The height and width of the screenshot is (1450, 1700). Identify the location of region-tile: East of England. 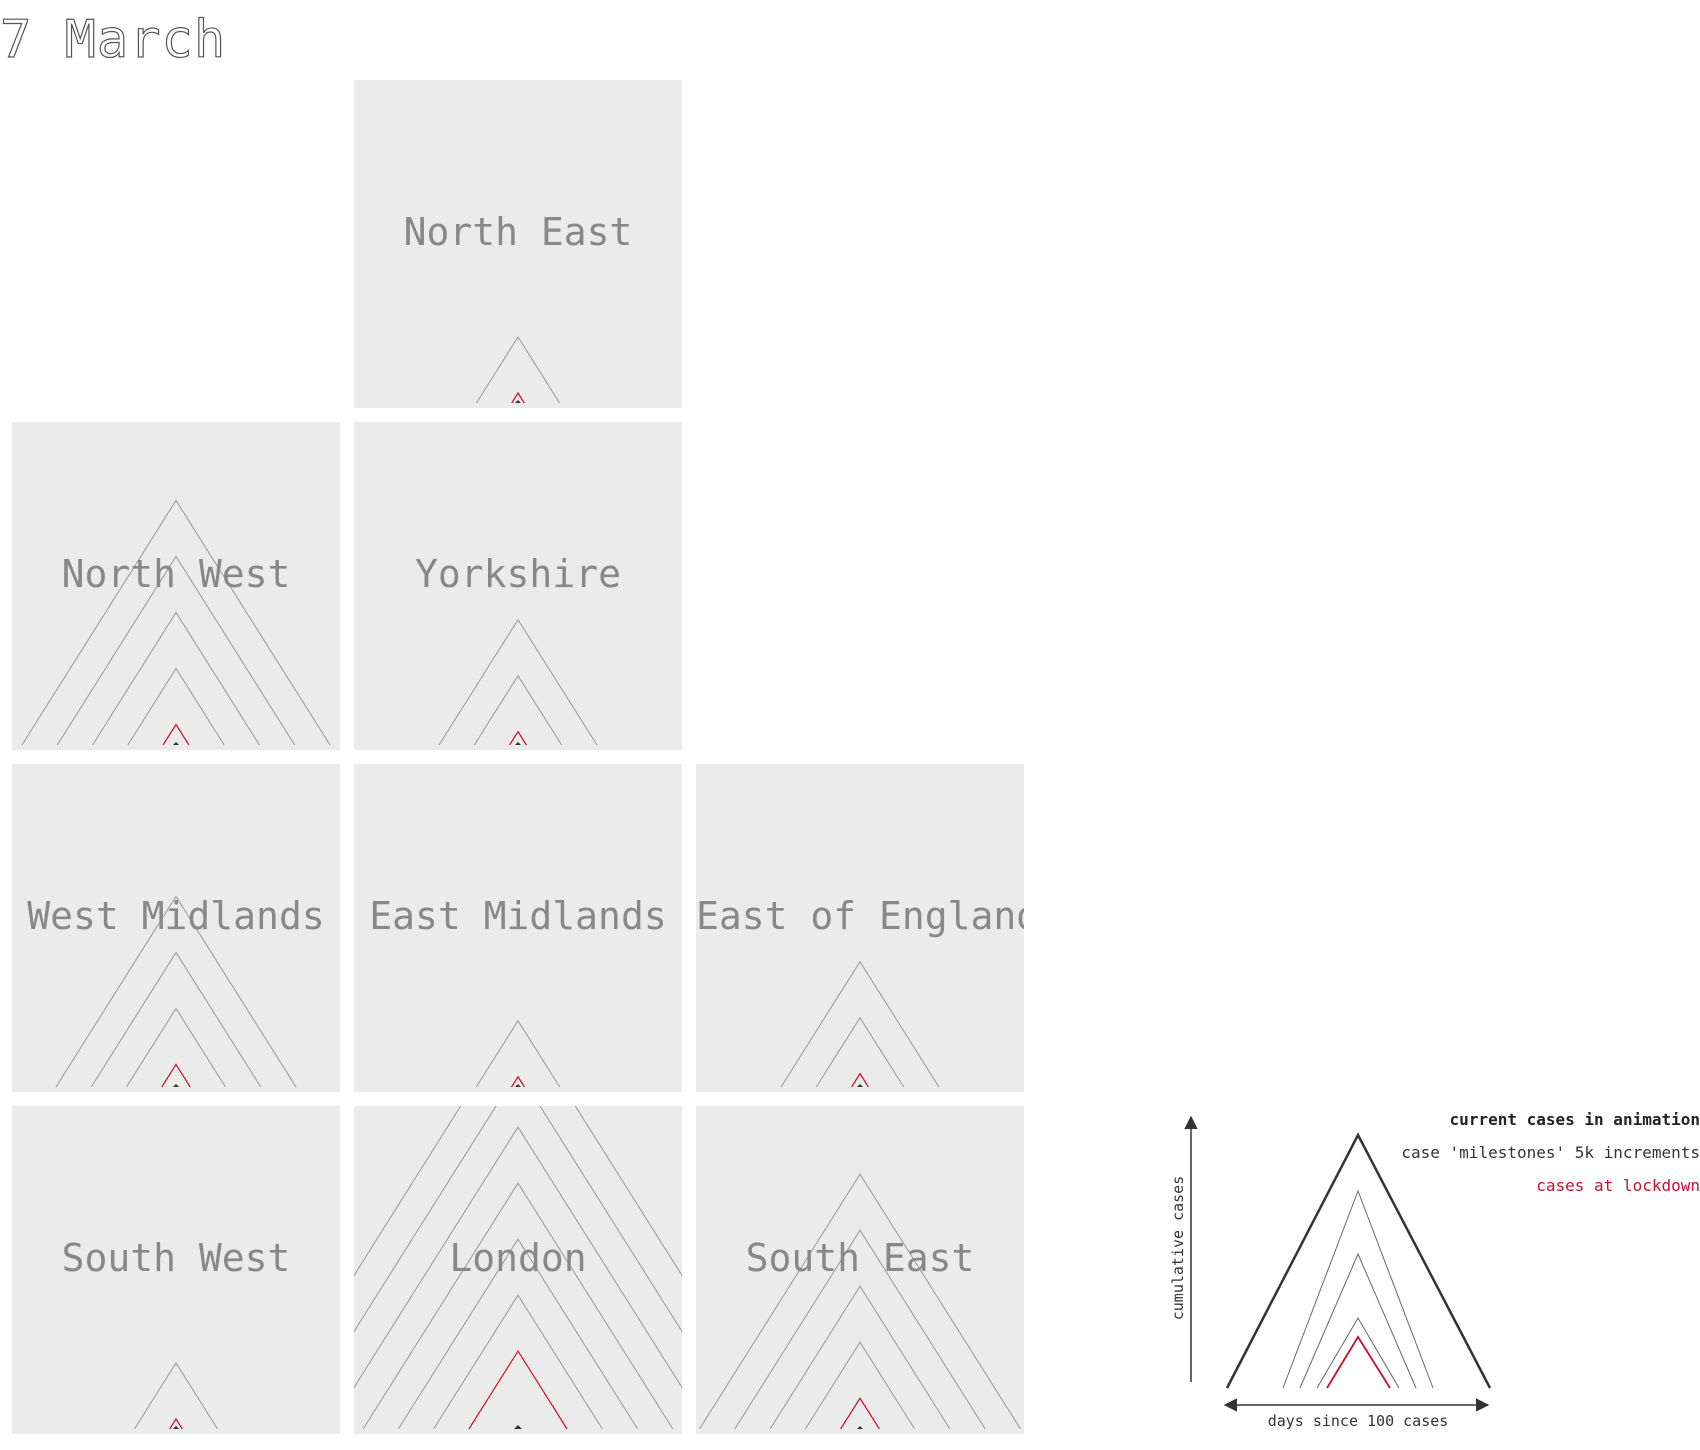
(860, 928).